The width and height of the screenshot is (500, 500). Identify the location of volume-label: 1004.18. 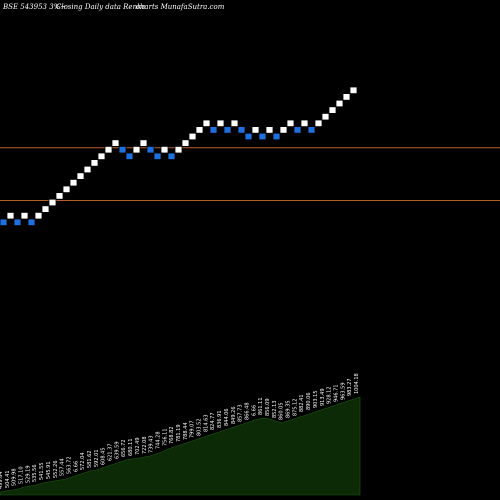
(357, 383).